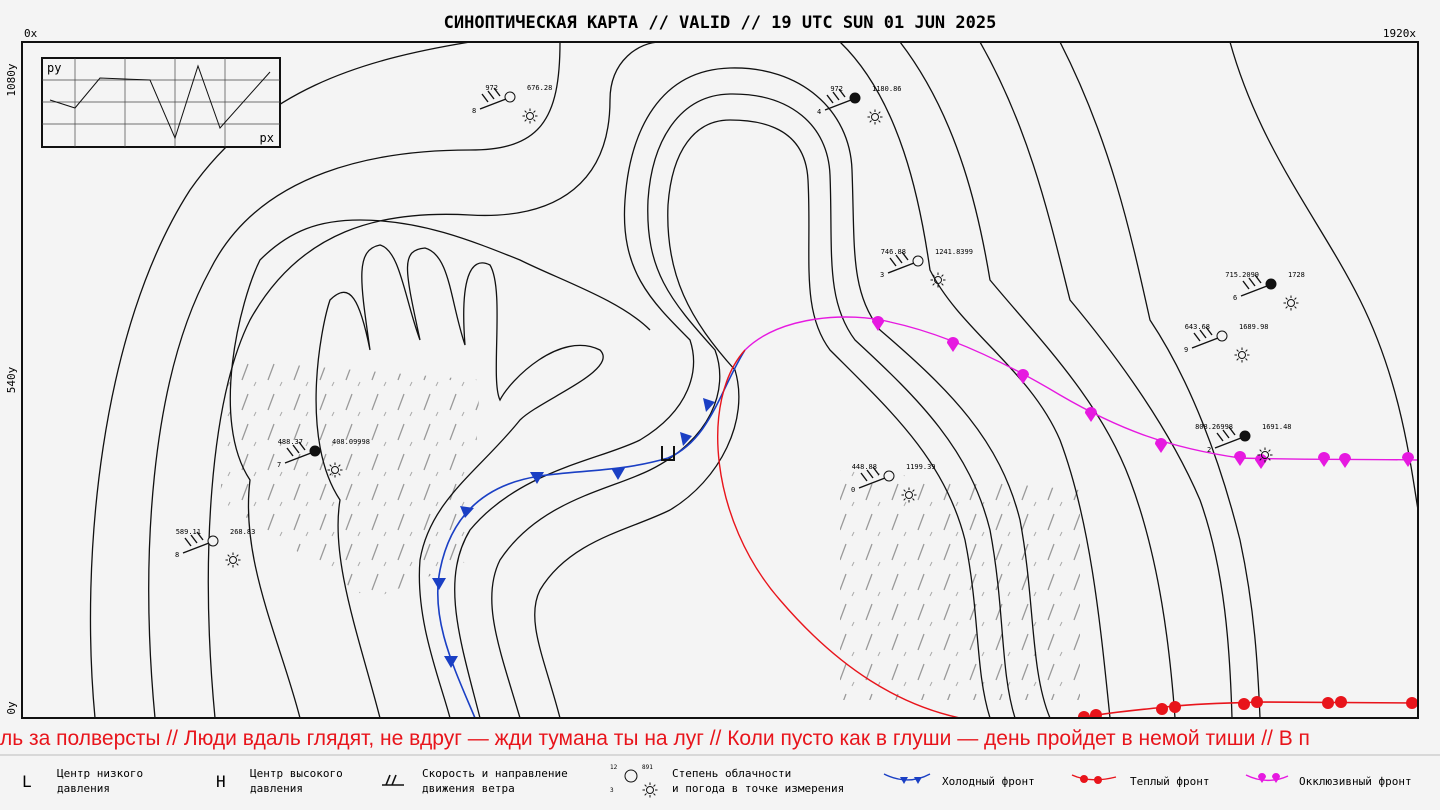 This screenshot has height=810, width=1440. Describe the element at coordinates (495, 773) in the screenshot. I see `legend-text: Скорость и направление` at that location.